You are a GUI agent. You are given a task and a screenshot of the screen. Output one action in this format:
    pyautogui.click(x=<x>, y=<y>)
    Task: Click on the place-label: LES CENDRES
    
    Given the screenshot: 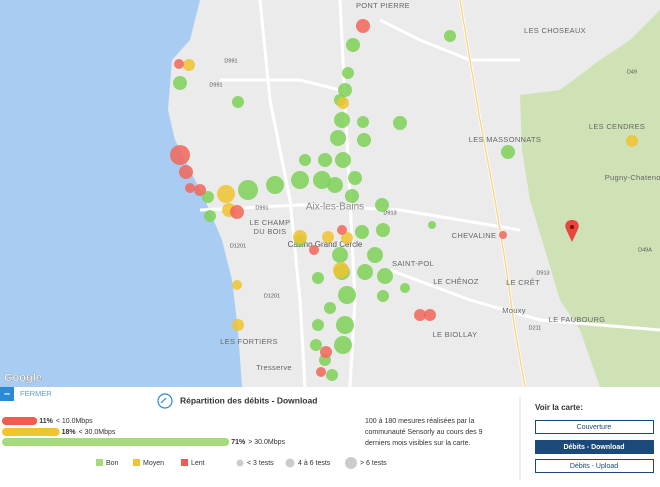 What is the action you would take?
    pyautogui.click(x=617, y=126)
    